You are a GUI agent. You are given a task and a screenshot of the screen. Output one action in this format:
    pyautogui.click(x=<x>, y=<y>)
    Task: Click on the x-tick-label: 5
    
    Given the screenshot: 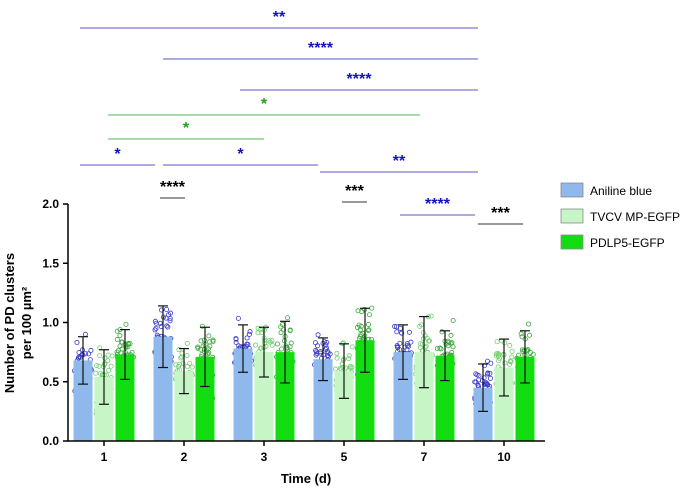 What is the action you would take?
    pyautogui.click(x=344, y=457)
    